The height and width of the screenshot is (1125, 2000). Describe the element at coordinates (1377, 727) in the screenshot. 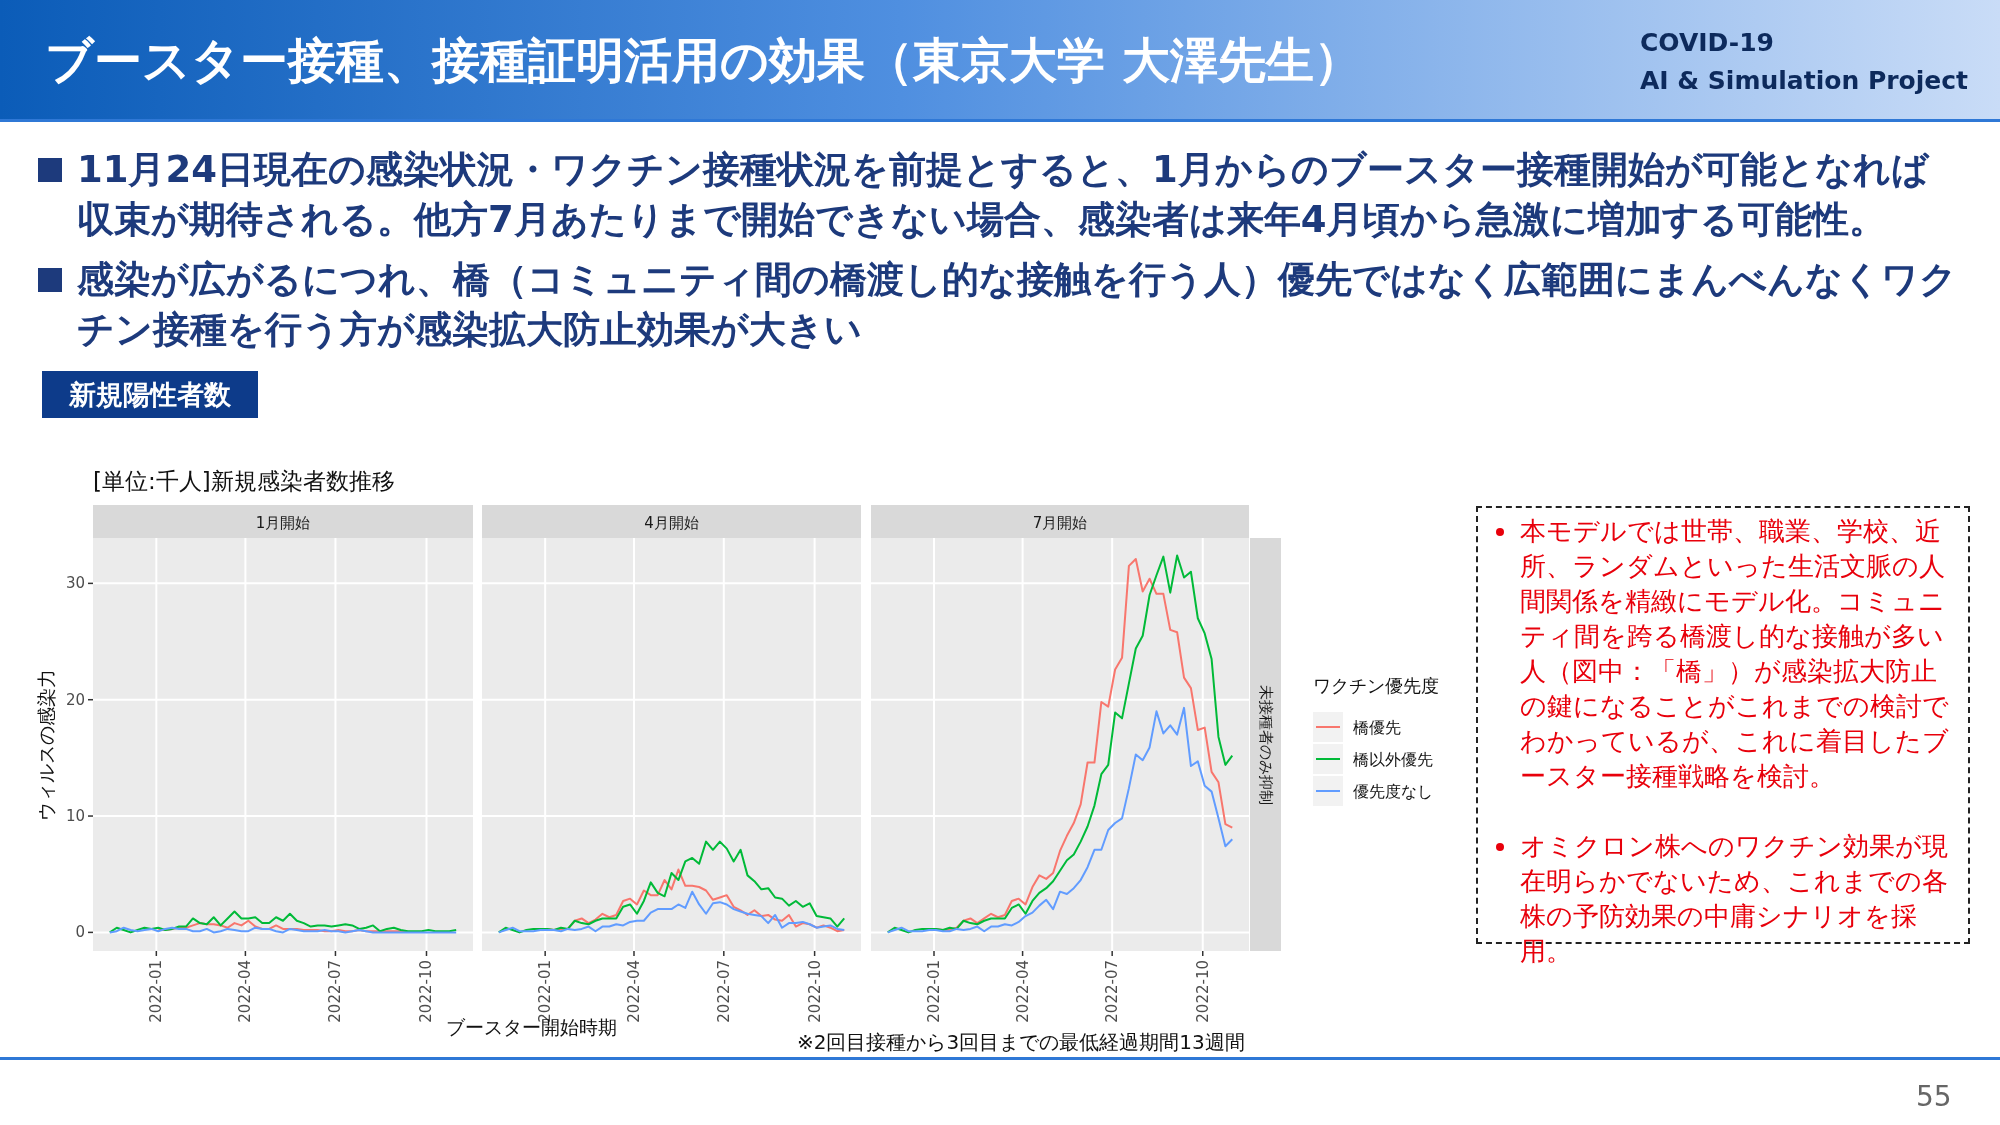

I see `legend-label: 橋優先` at that location.